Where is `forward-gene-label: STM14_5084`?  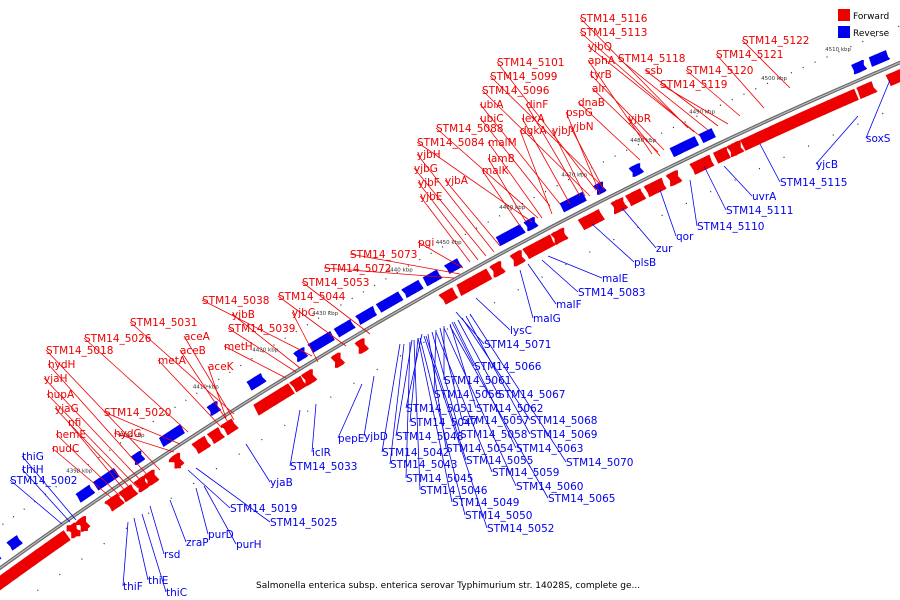 forward-gene-label: STM14_5084 is located at coordinates (451, 143).